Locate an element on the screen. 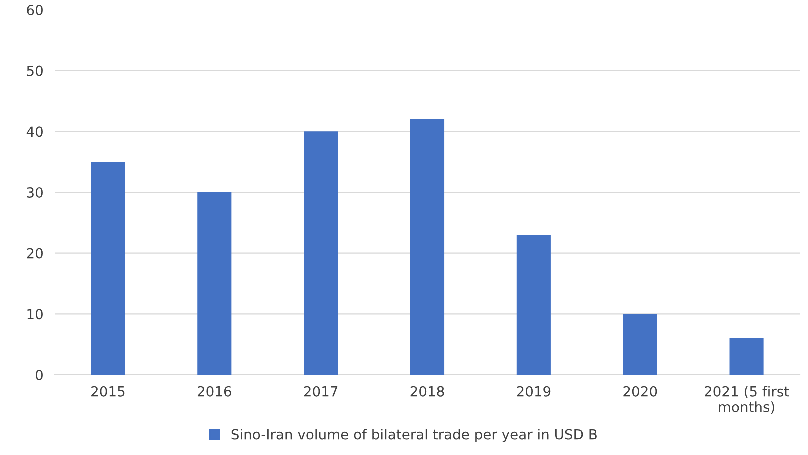  x-tick-label: 2020 is located at coordinates (641, 391).